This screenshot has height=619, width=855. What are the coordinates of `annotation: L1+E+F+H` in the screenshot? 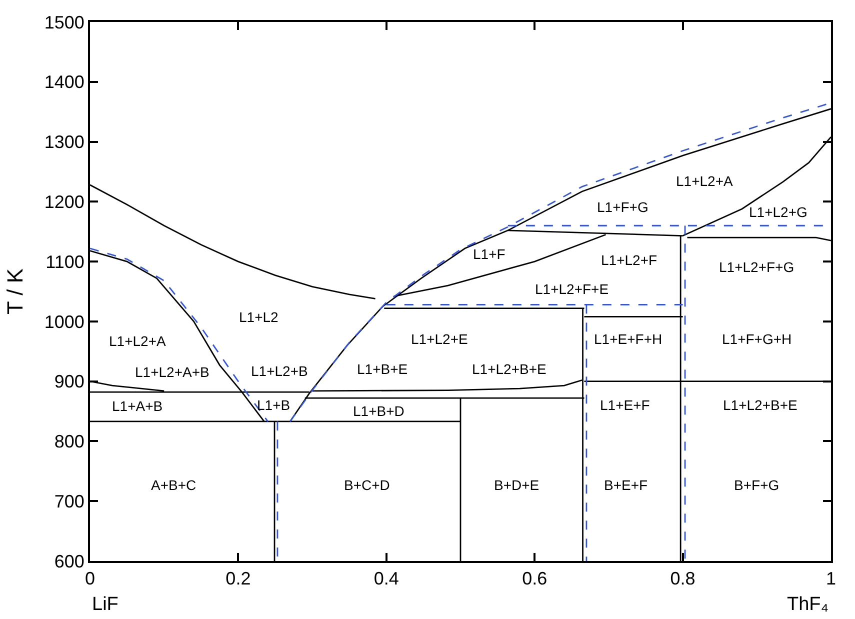 It's located at (628, 339).